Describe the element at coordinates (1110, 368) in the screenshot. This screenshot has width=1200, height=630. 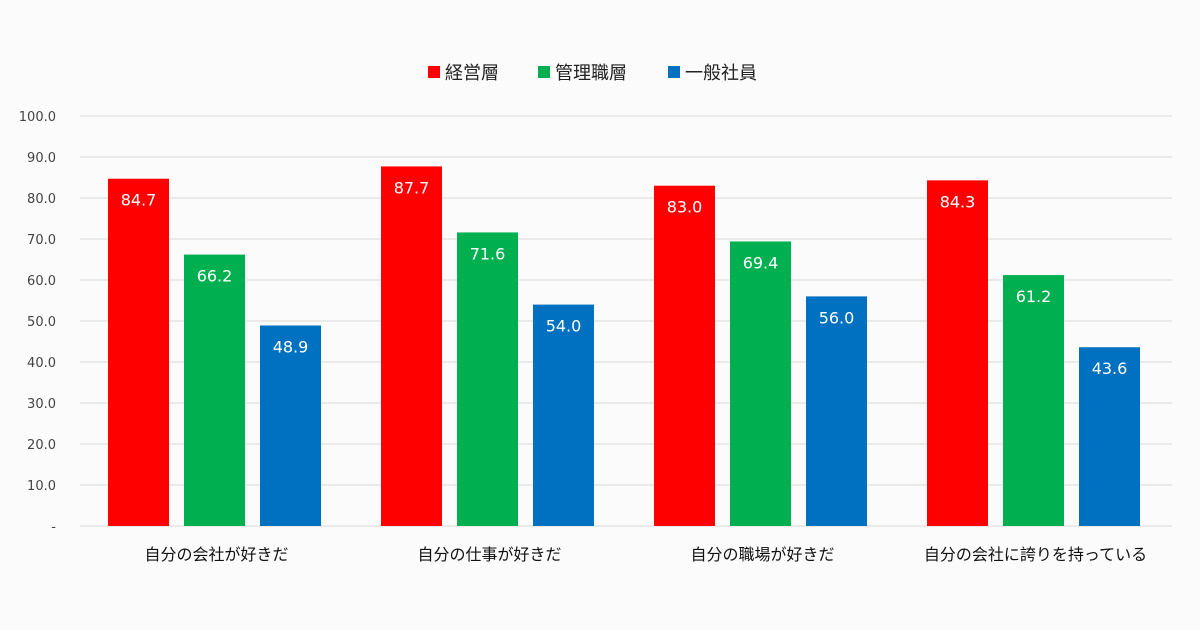
I see `data-label: 43.6` at that location.